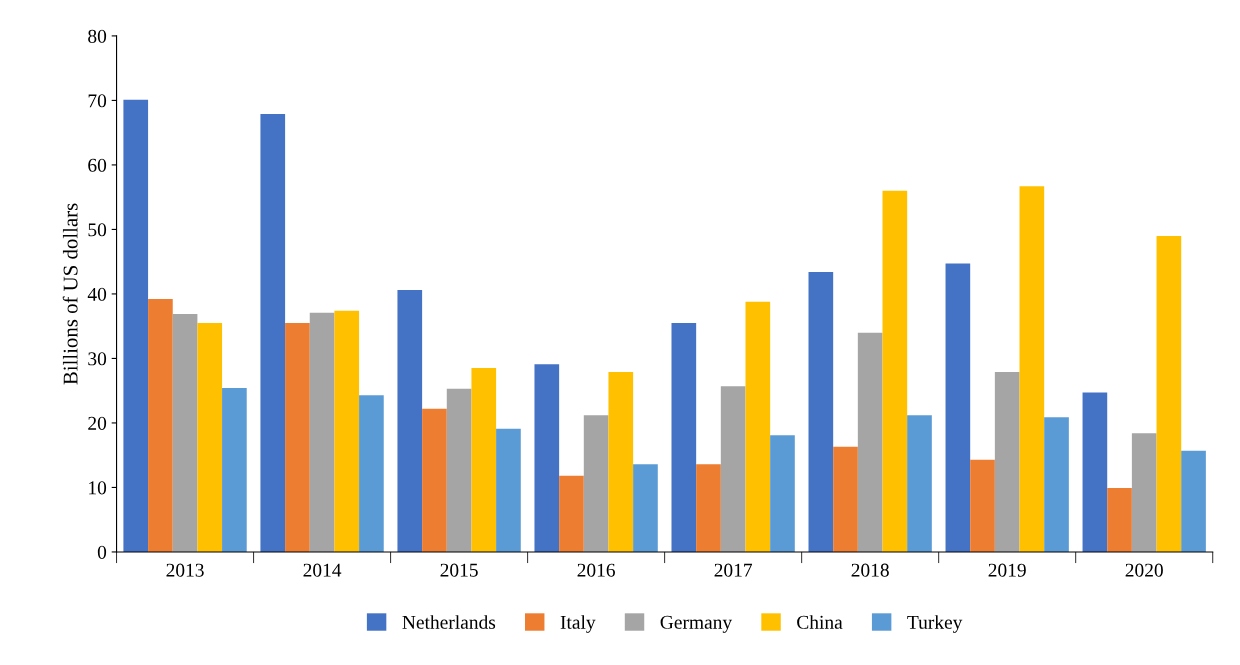 This screenshot has height=665, width=1240. What do you see at coordinates (97, 423) in the screenshot?
I see `y-tick-label: 20` at bounding box center [97, 423].